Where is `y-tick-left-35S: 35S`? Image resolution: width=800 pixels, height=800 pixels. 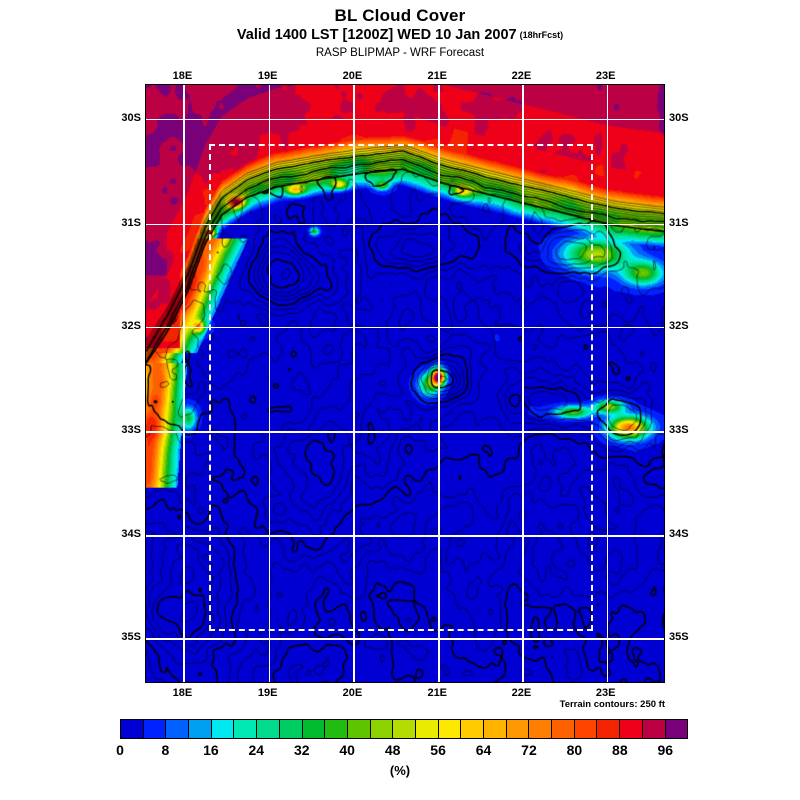
y-tick-left-35S: 35S is located at coordinates (131, 637).